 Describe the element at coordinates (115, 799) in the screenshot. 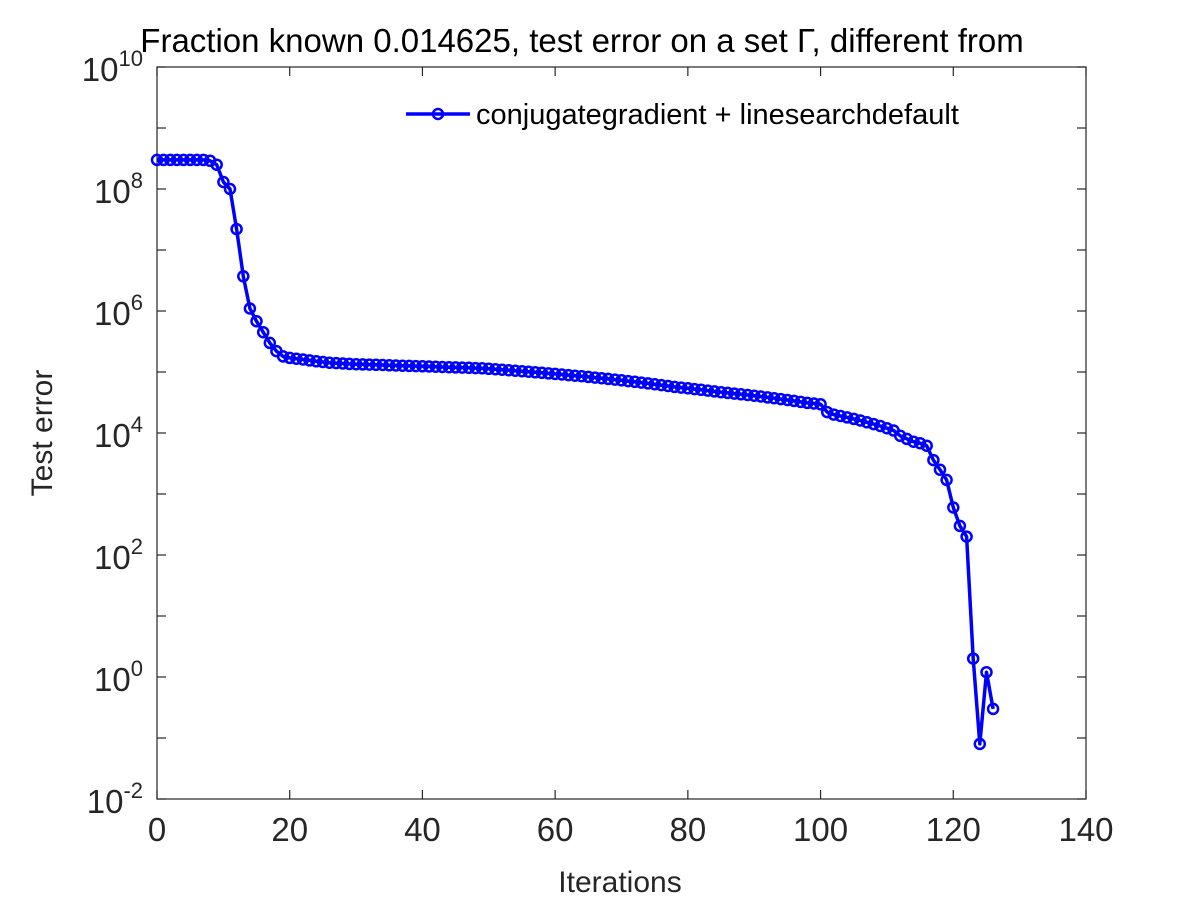

I see `y-tick-label: 10⁻²` at that location.